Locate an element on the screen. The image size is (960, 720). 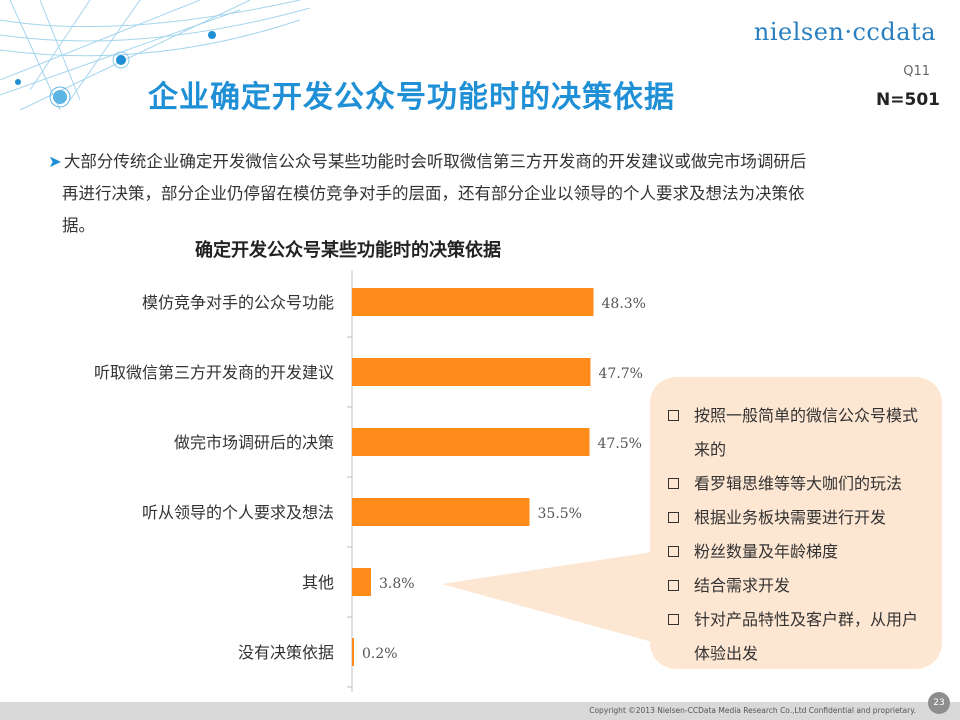
callout-item: 按照一般简单的微信公众号模式来的 is located at coordinates (797, 433).